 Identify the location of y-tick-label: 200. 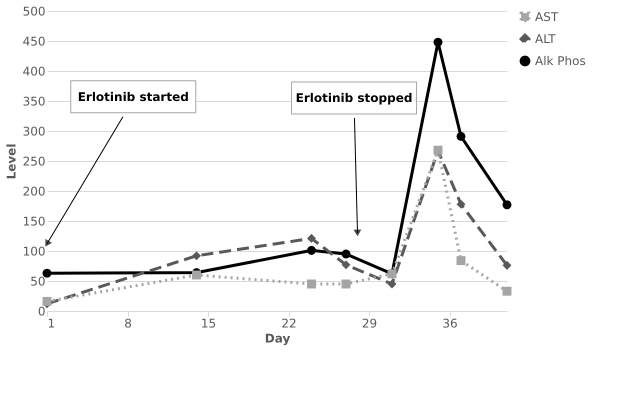
(34, 191).